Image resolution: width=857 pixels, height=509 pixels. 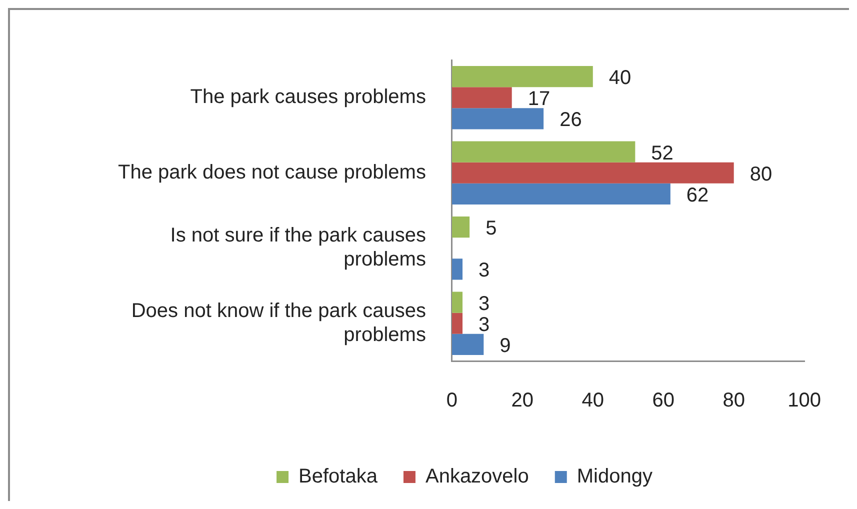 I want to click on data-label: 9, so click(x=505, y=345).